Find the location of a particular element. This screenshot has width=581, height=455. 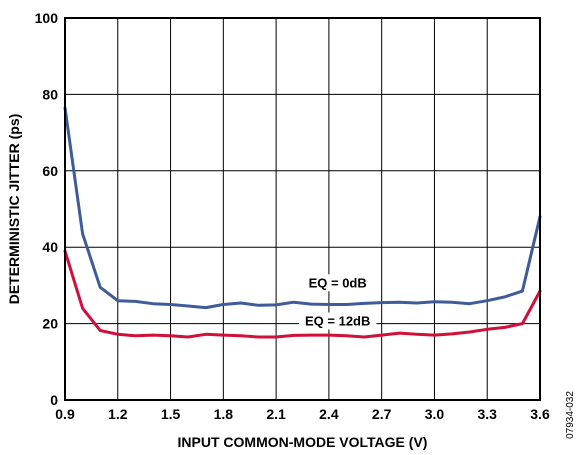

series-label-eq-12db: EQ = 12dB is located at coordinates (337, 321).